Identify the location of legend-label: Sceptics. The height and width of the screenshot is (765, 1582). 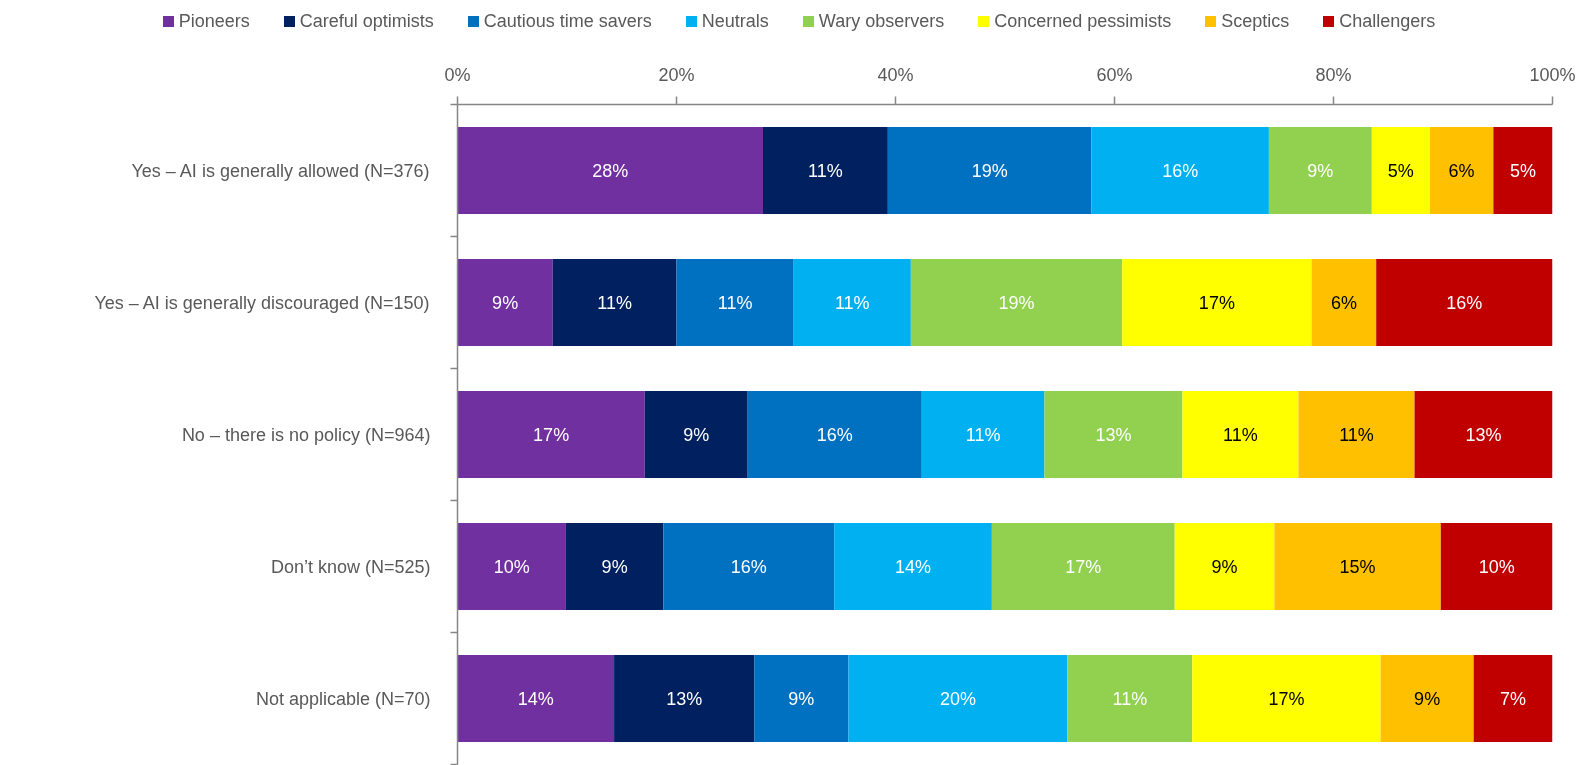
(1255, 22).